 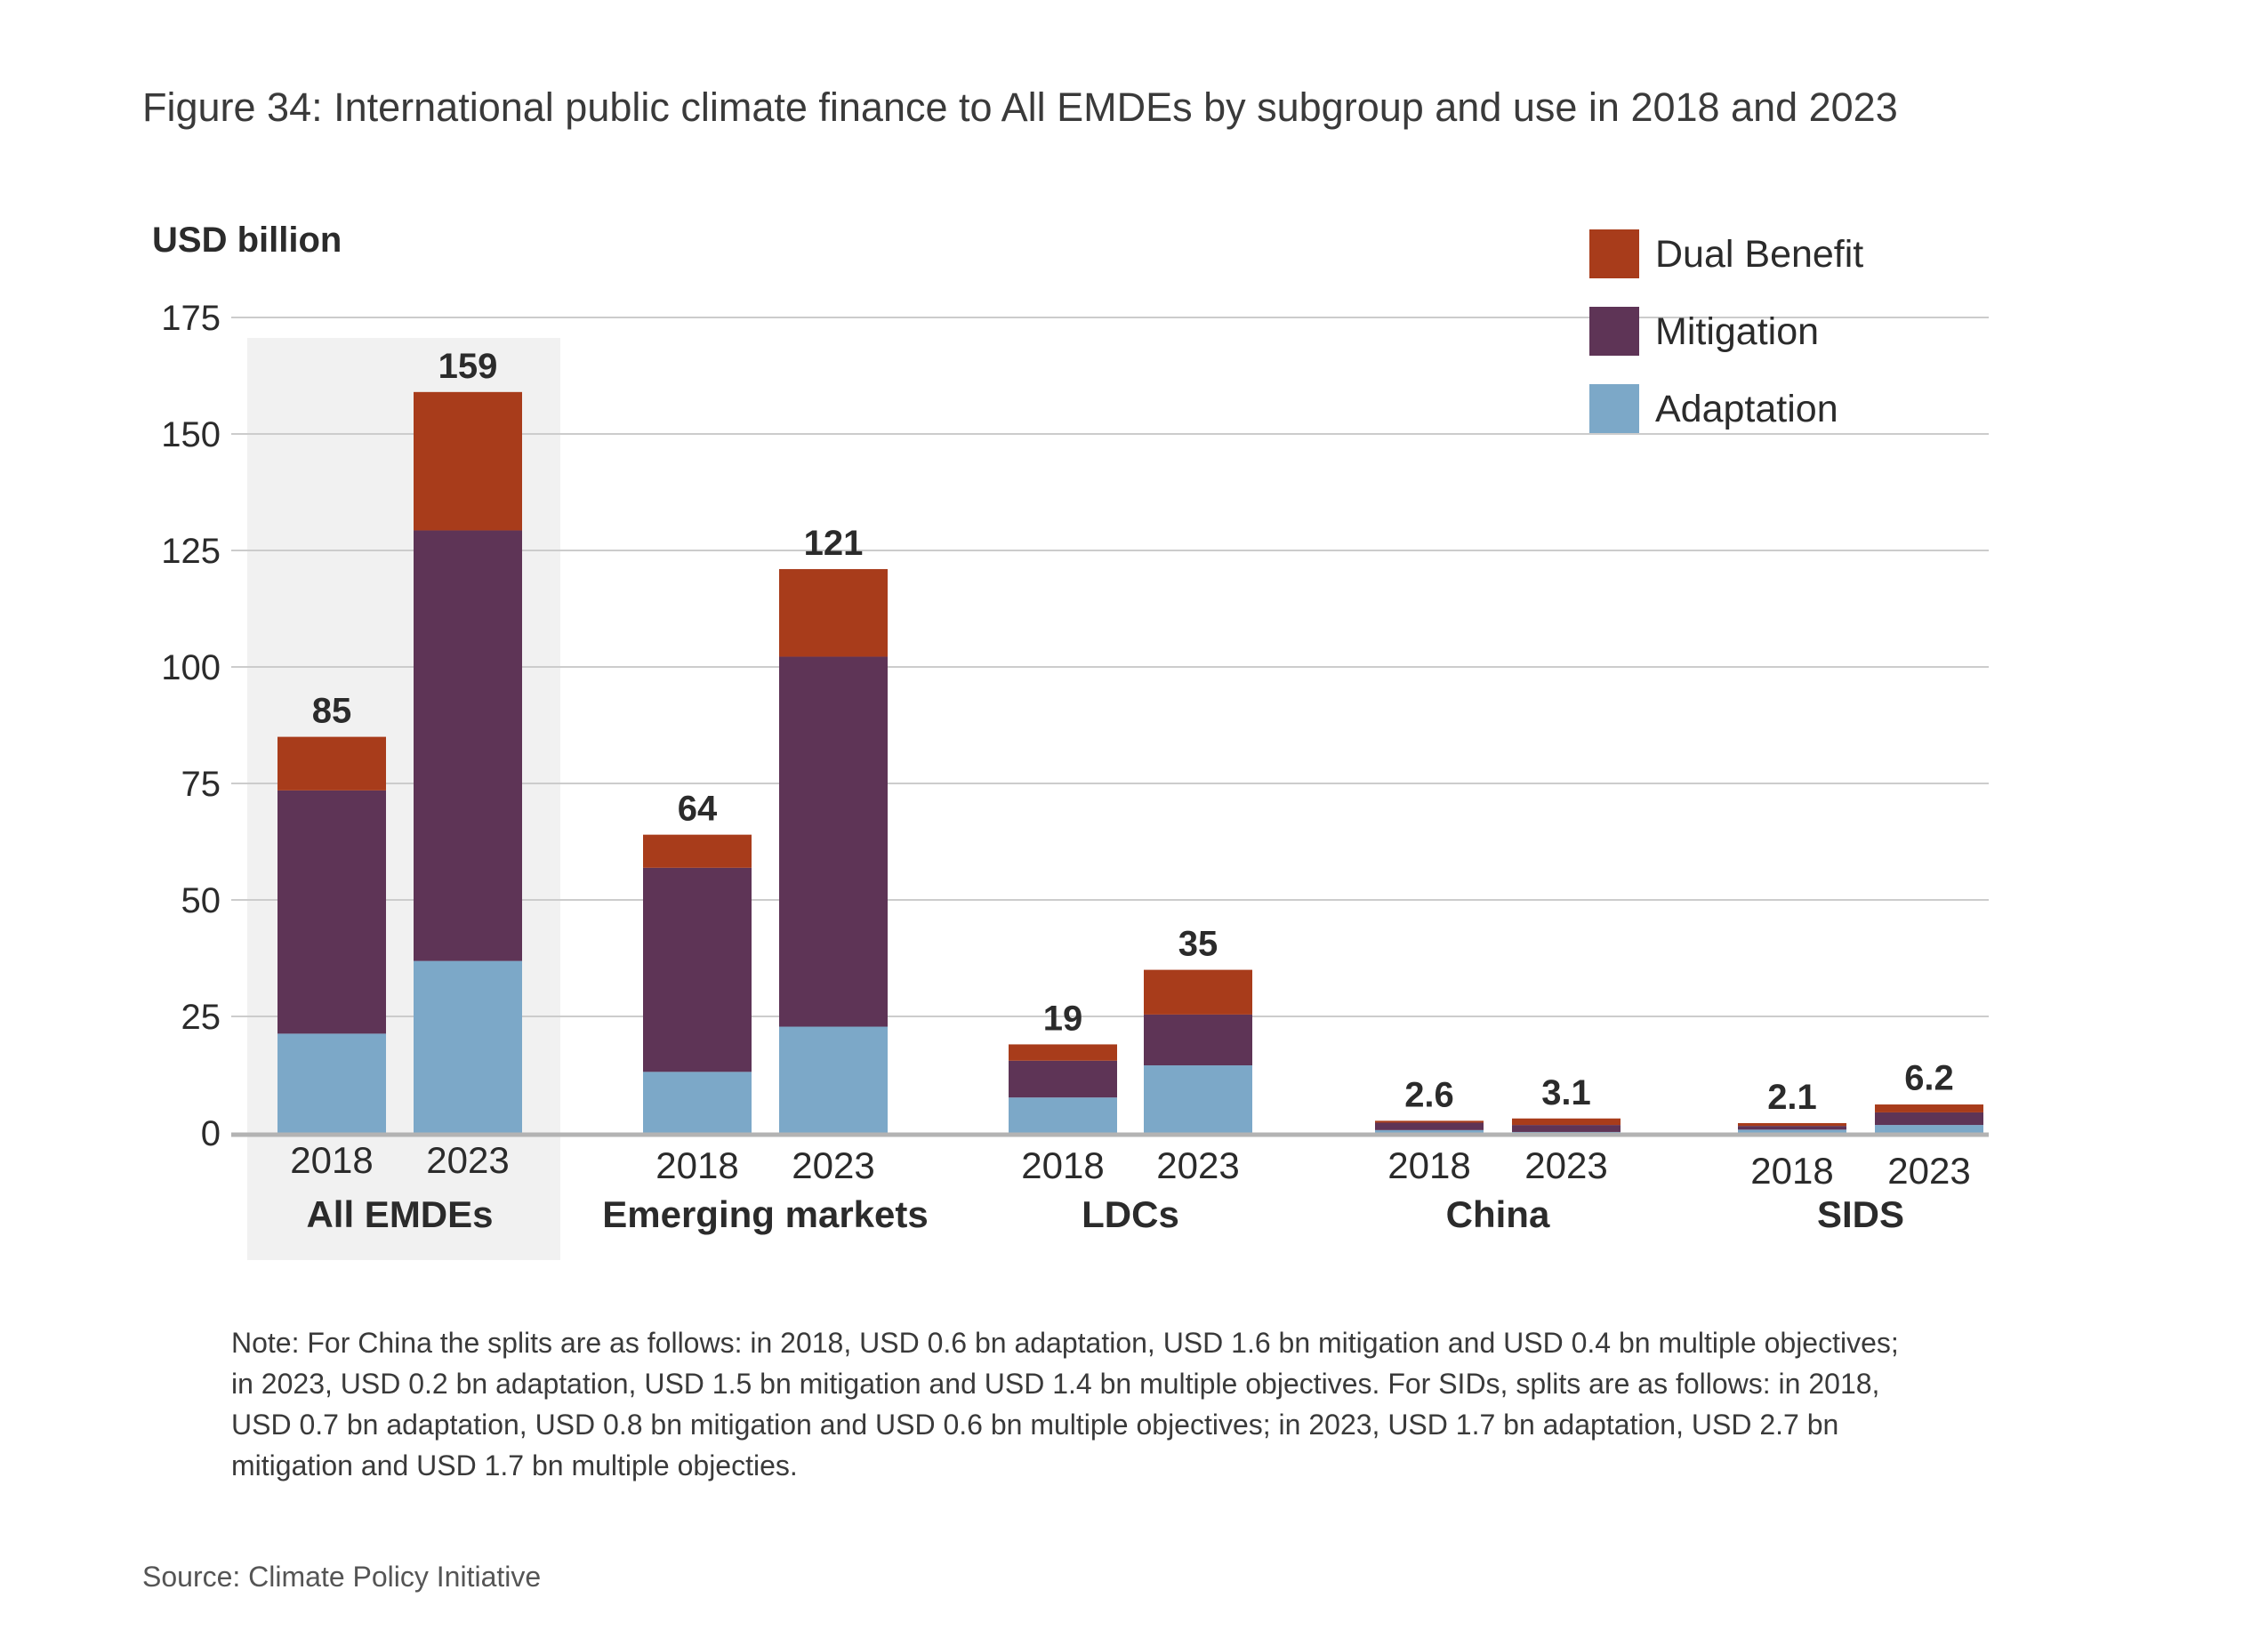 I want to click on bar-total-label: 2.6, so click(x=1429, y=1094).